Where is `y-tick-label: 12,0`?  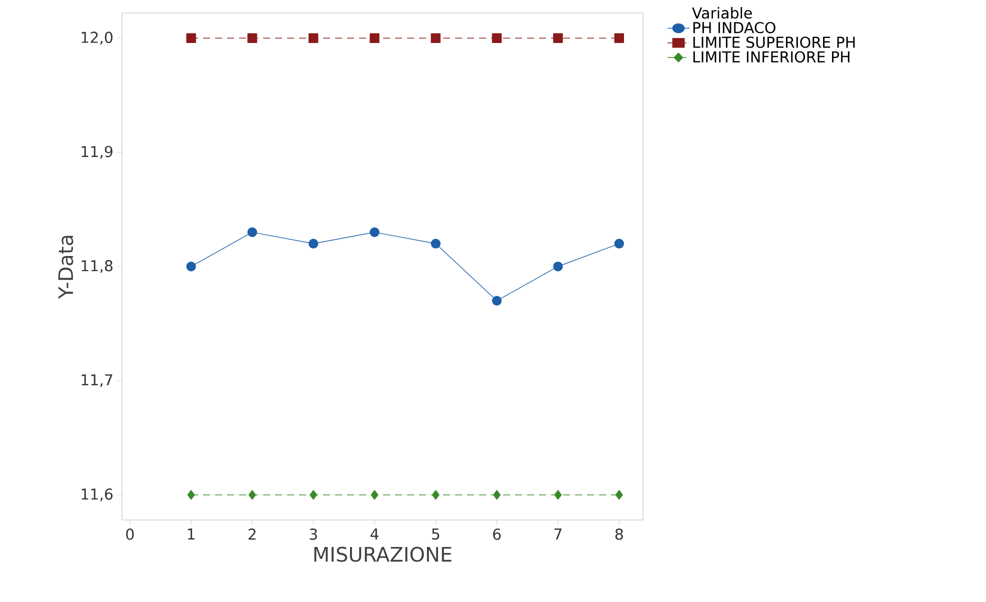 y-tick-label: 12,0 is located at coordinates (97, 38).